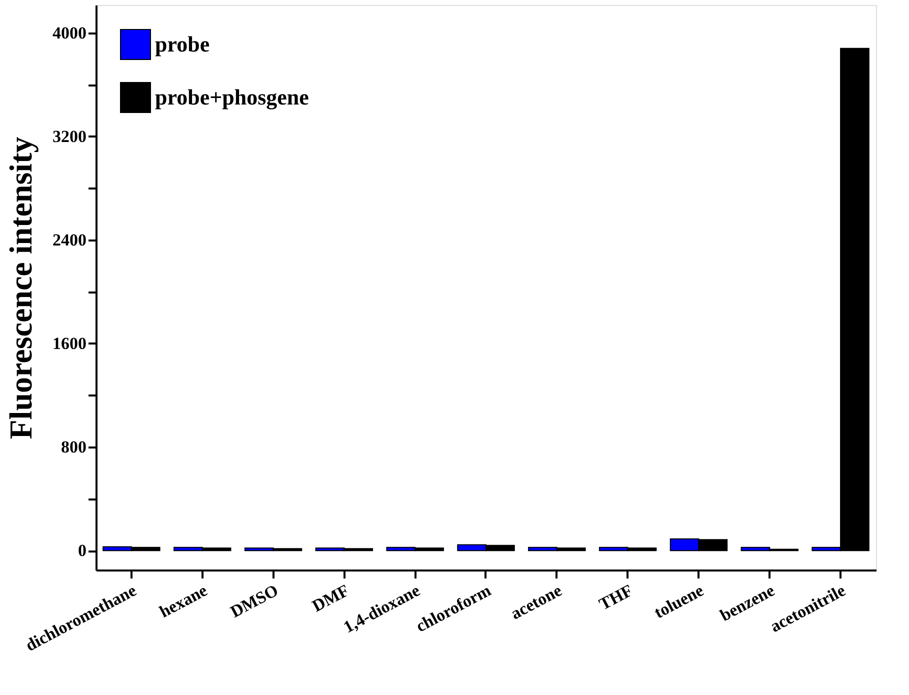 The image size is (909, 695). What do you see at coordinates (20, 288) in the screenshot?
I see `y-axis-title: Fluorescence intensity` at bounding box center [20, 288].